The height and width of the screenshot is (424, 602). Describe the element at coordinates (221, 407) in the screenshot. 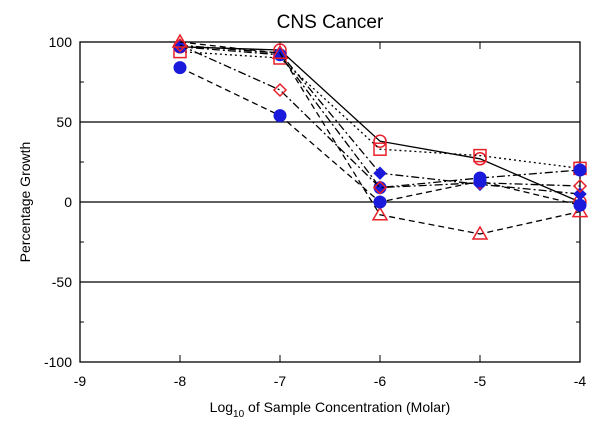

I see `x-axis-label-prefix: Log` at that location.